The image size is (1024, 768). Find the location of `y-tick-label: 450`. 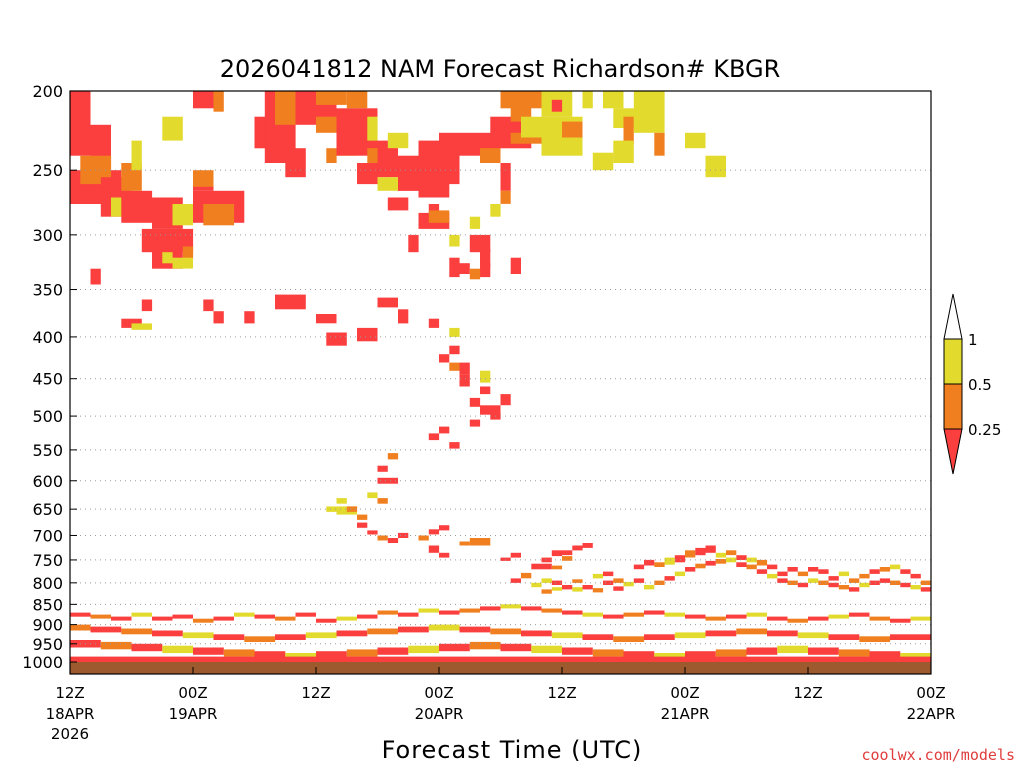

y-tick-label: 450 is located at coordinates (47, 379).